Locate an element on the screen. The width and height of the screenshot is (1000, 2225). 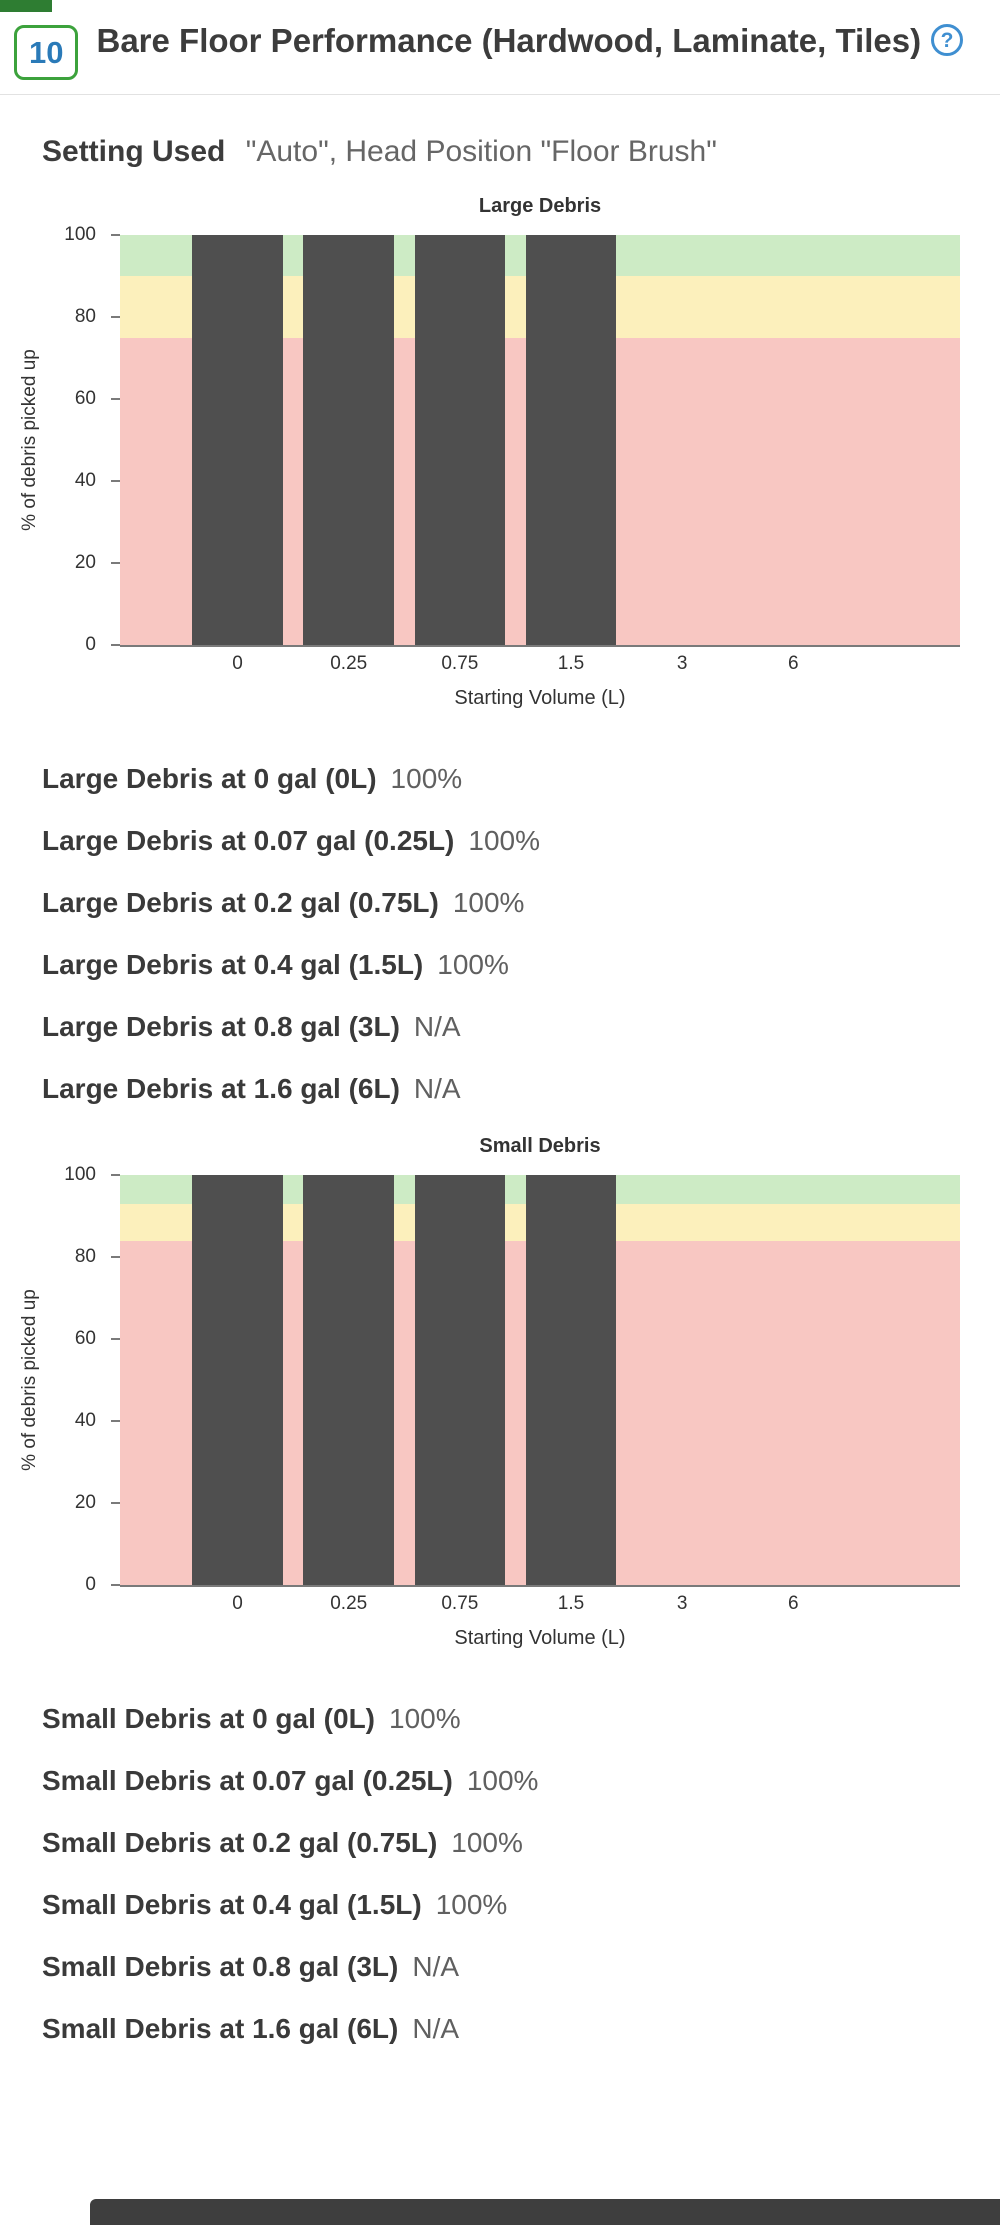
y-tick-label: 60 is located at coordinates (85, 398).